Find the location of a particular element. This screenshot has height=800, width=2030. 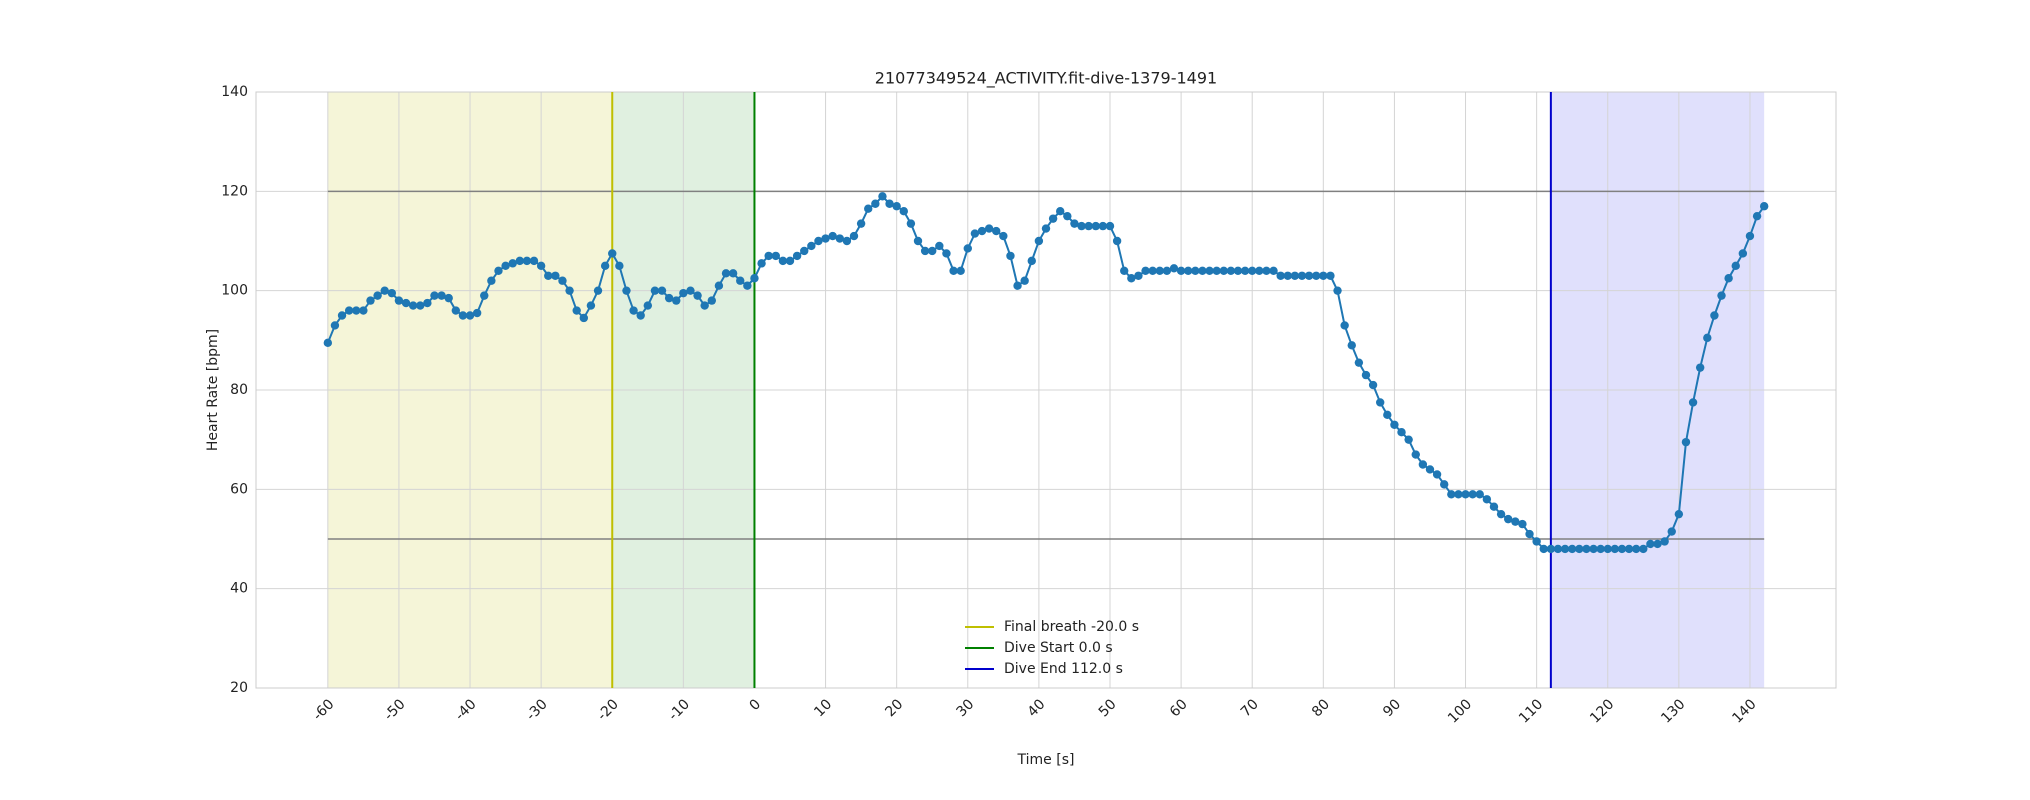

legend-label: Dive End 112.0 s is located at coordinates (1063, 669).